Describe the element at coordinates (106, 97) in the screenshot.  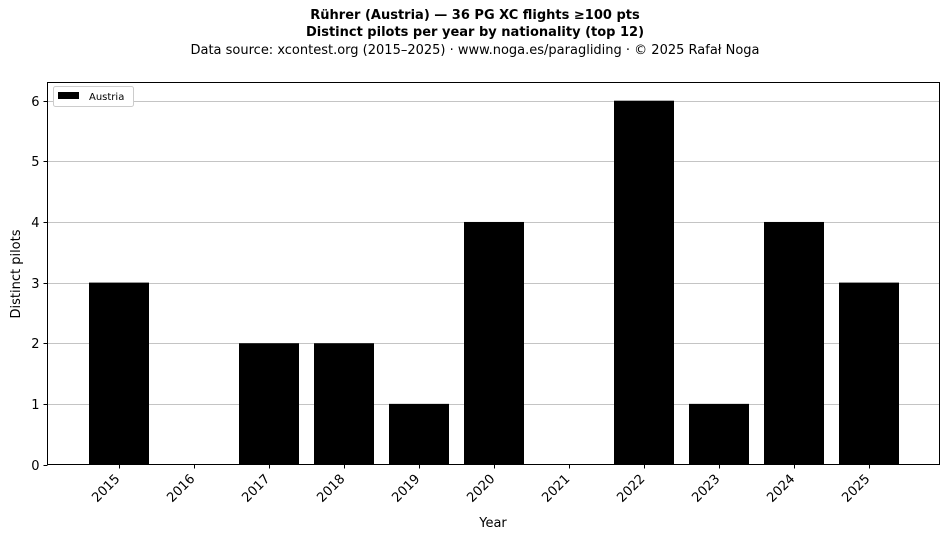
I see `legend-label: Austria` at that location.